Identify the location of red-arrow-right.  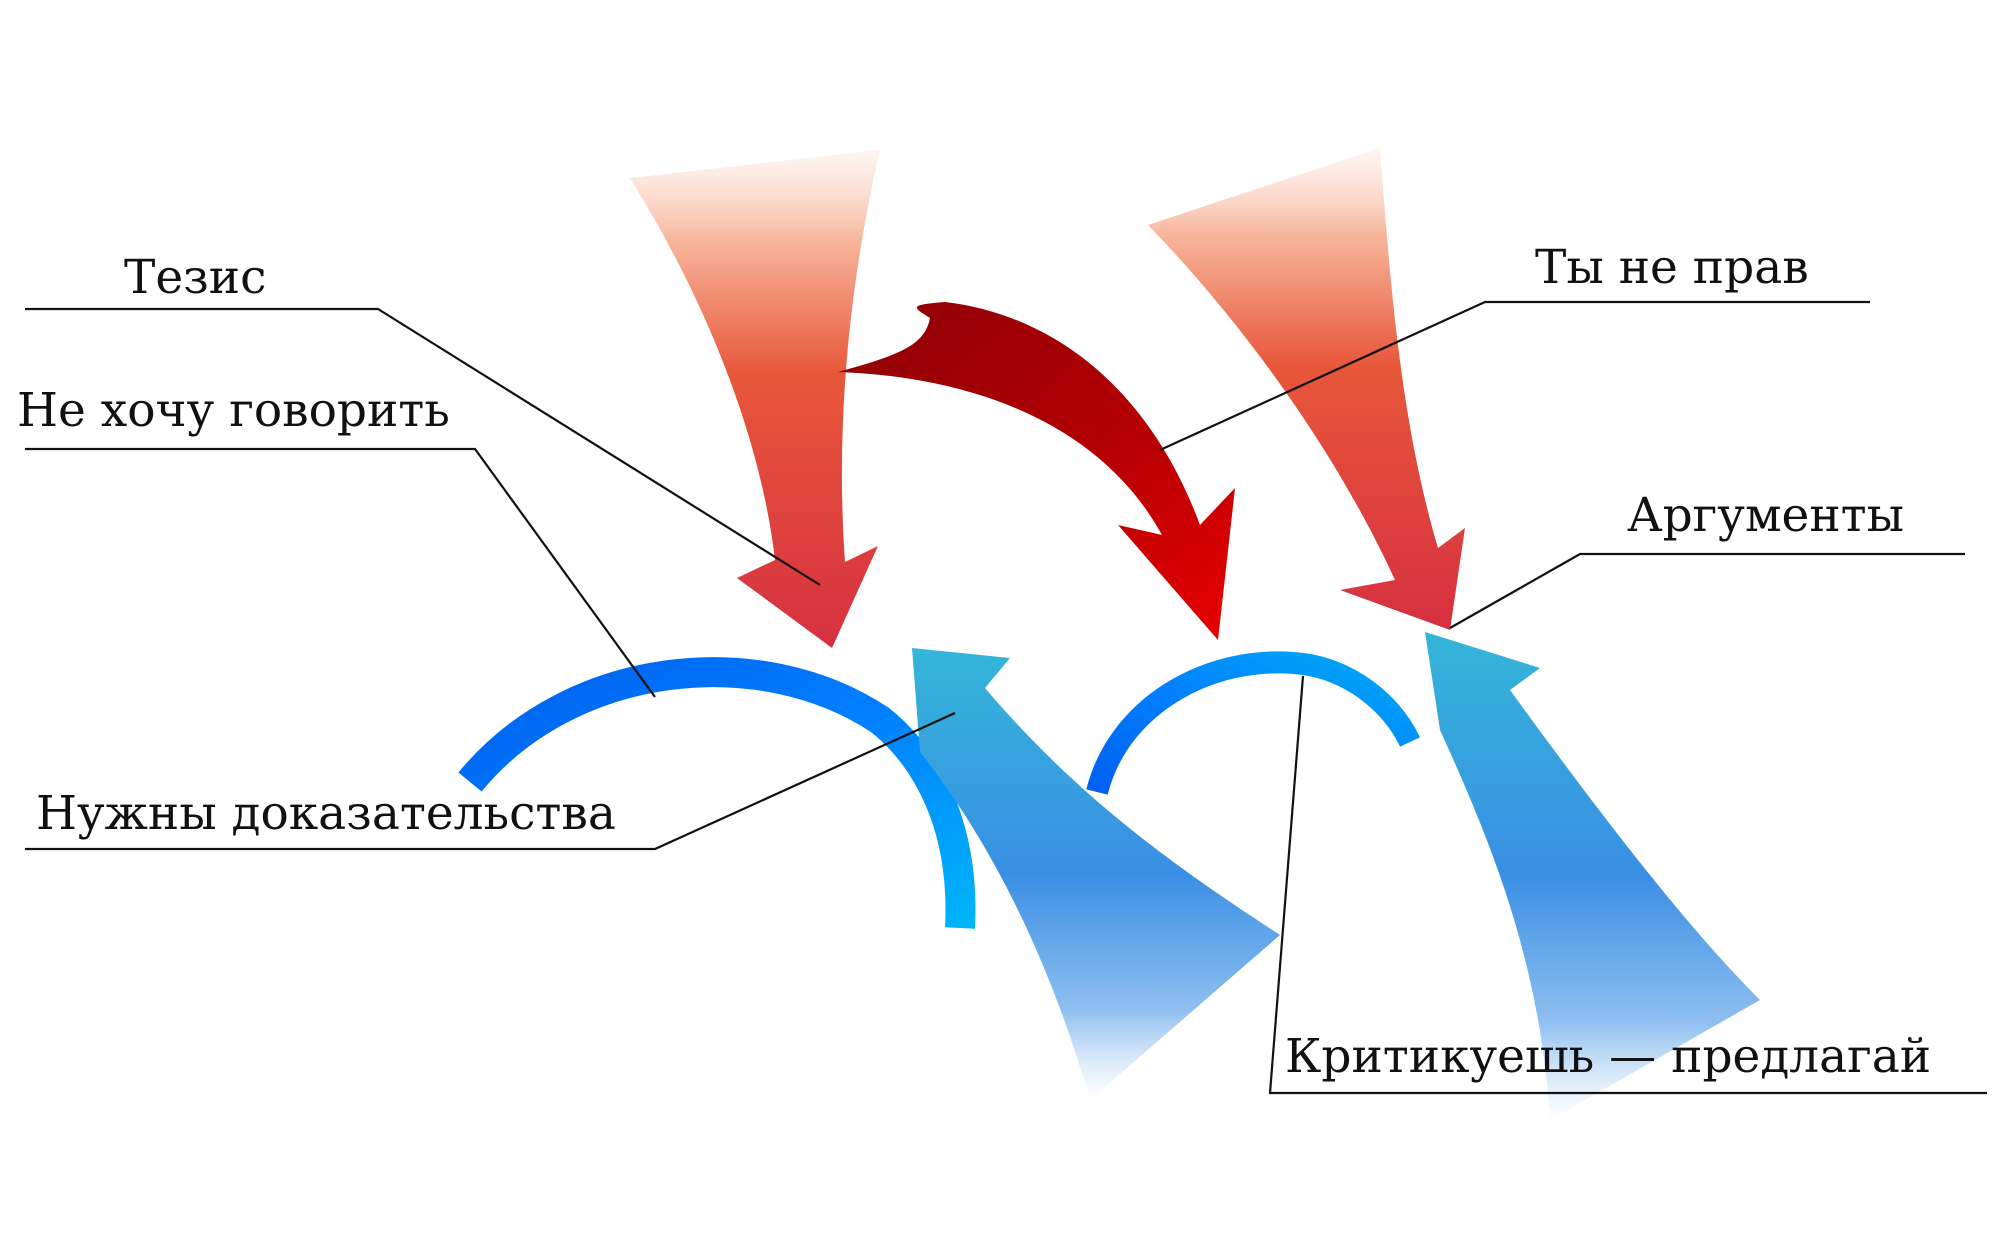
(1306, 389).